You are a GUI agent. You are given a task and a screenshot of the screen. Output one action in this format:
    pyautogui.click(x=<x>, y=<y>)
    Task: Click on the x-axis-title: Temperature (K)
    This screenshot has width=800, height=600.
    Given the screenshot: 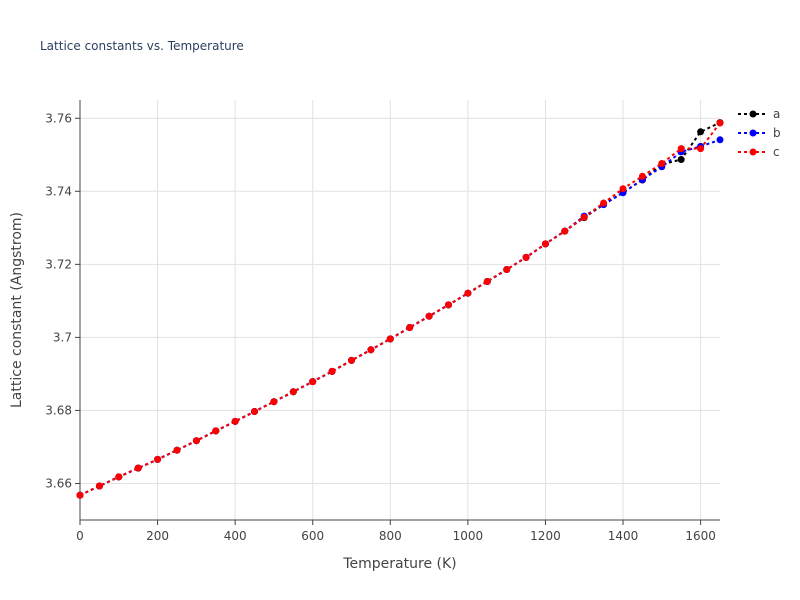 What is the action you would take?
    pyautogui.click(x=399, y=564)
    